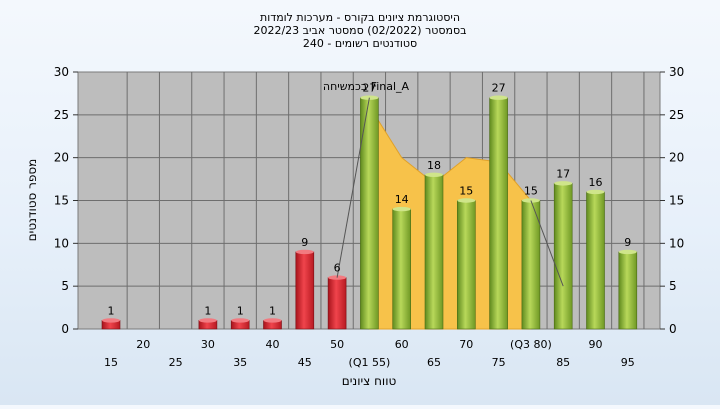  Describe the element at coordinates (531, 344) in the screenshot. I see `x-tick-label: (Q3 80)` at that location.